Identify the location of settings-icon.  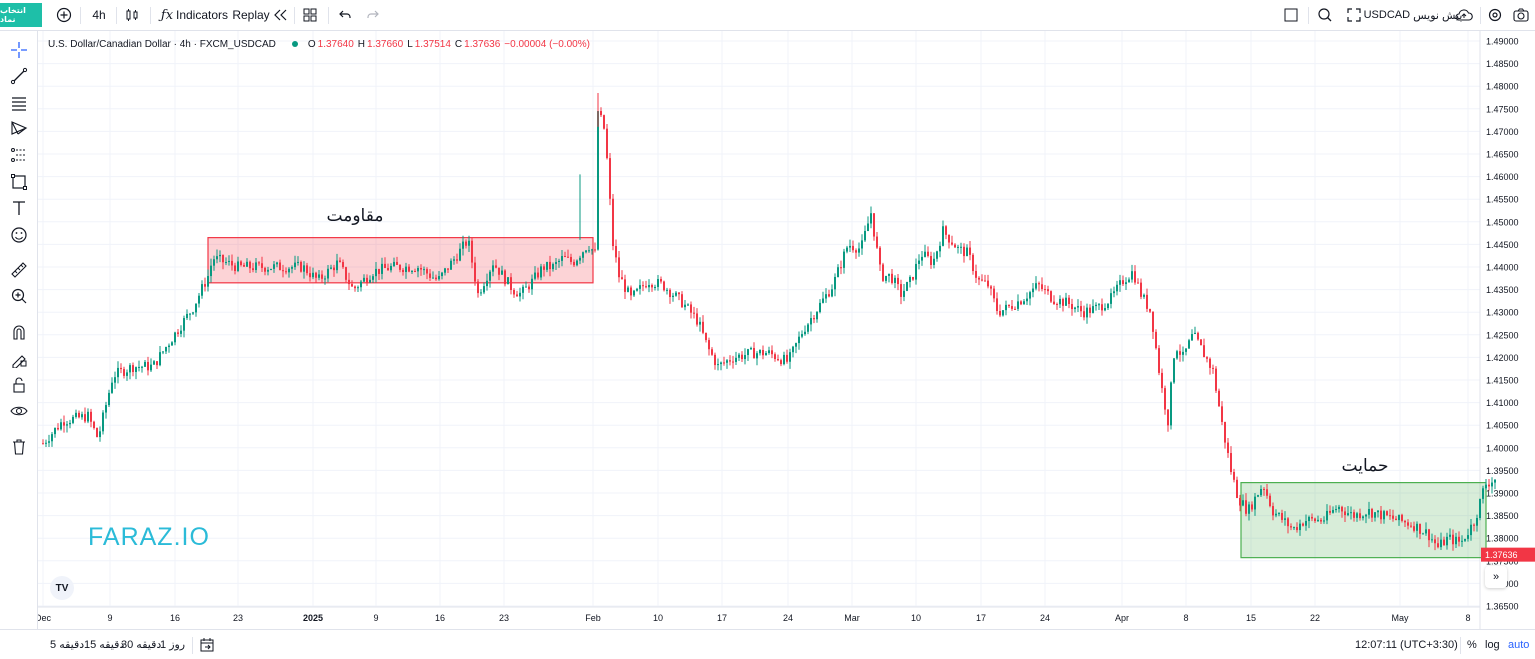
(1495, 15).